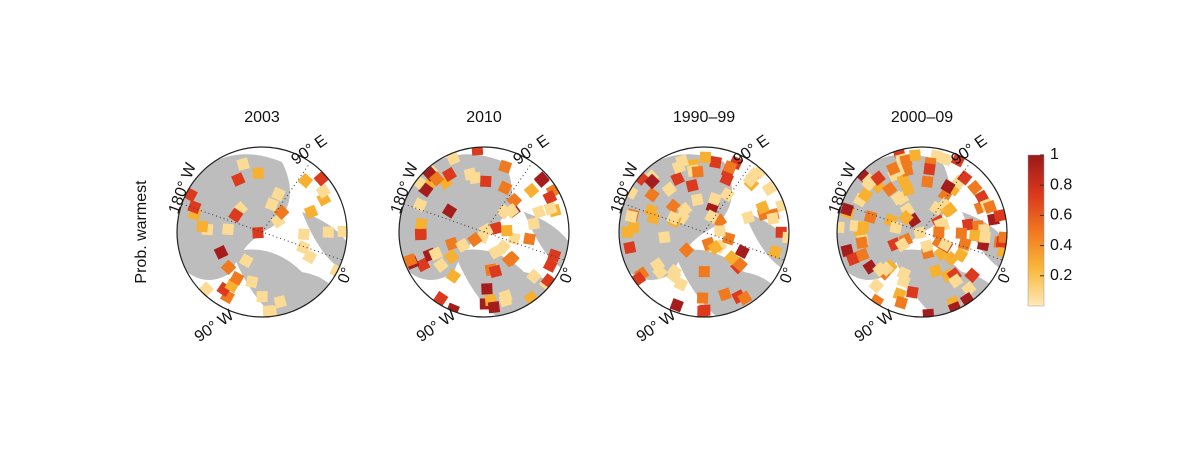  I want to click on panel-title: 2000–09, so click(922, 117).